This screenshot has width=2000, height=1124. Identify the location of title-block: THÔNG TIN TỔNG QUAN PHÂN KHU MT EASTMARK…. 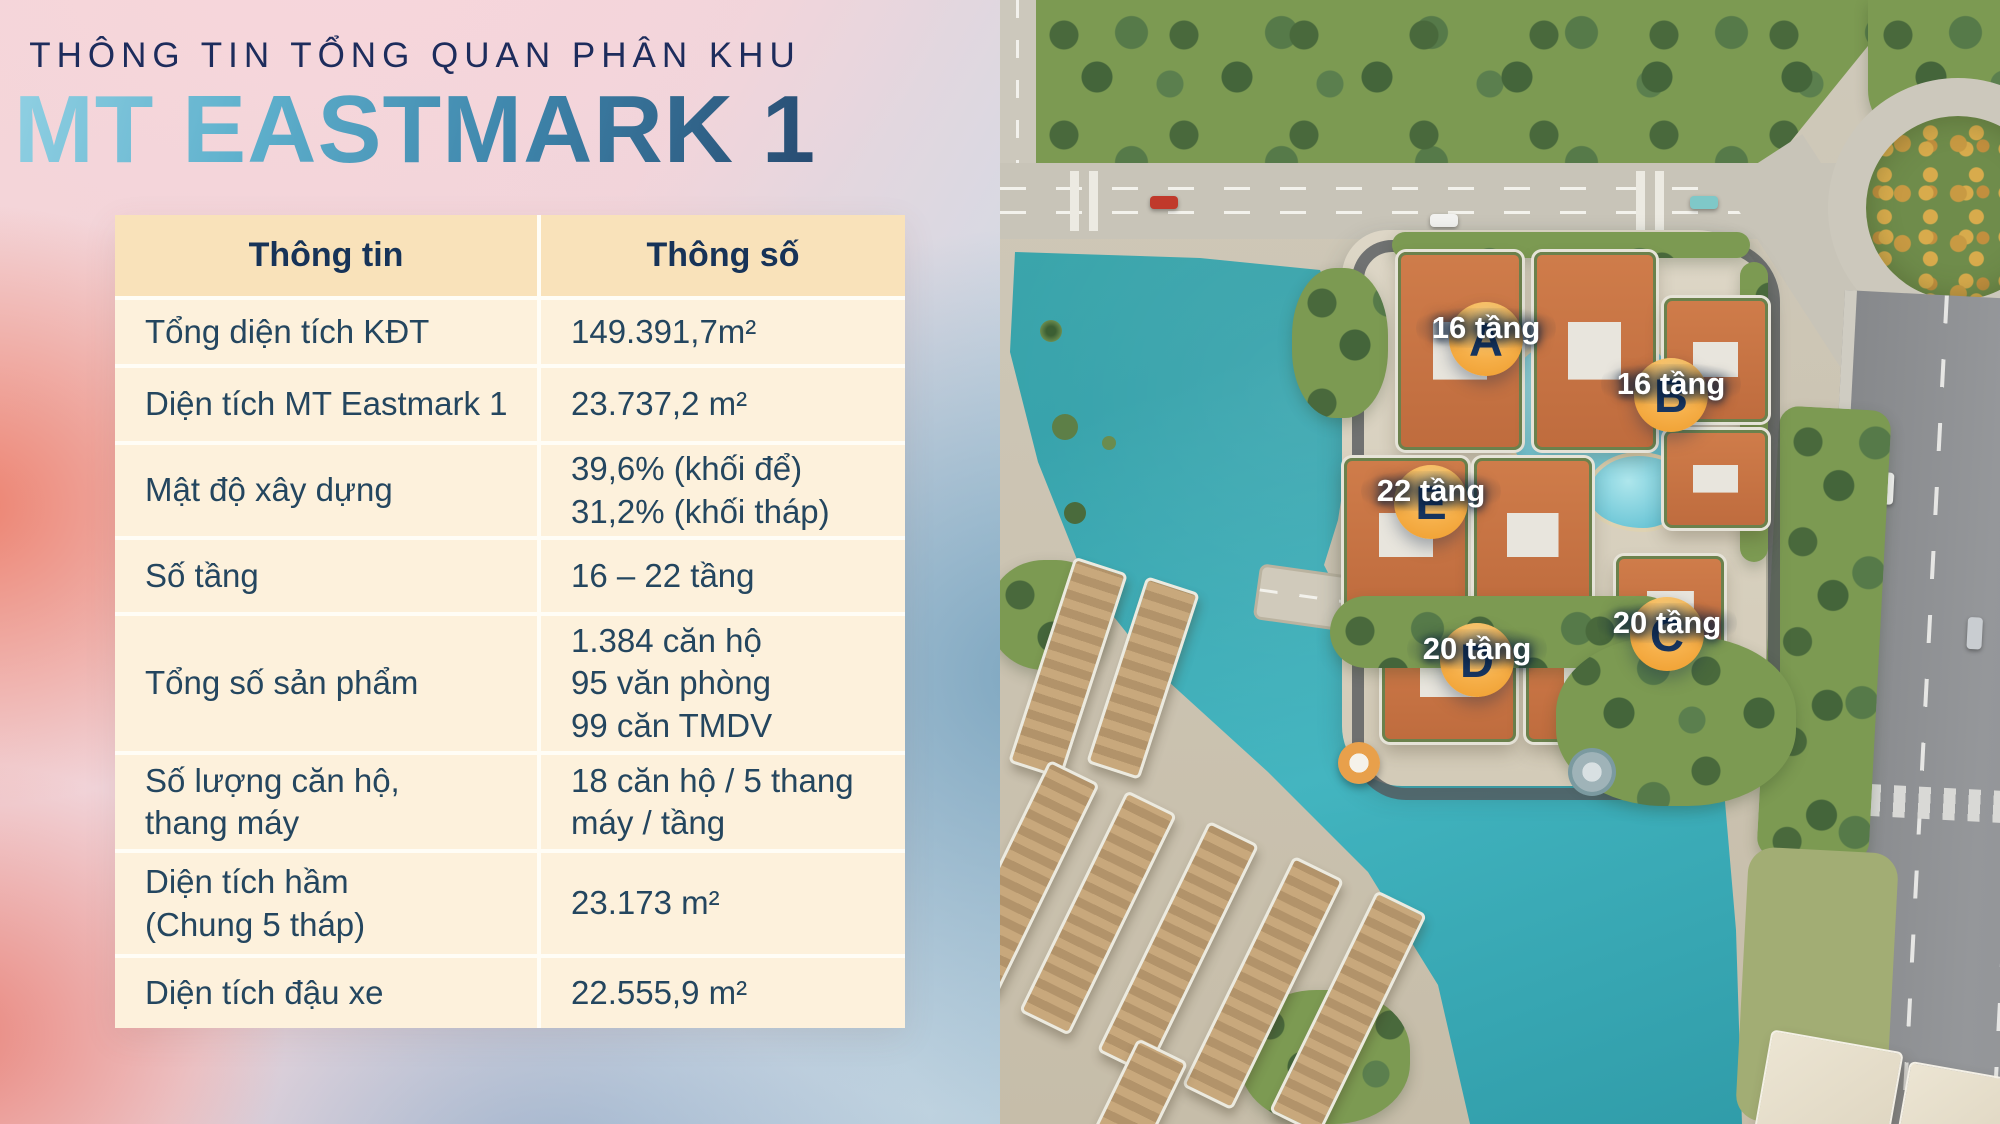
(415, 107).